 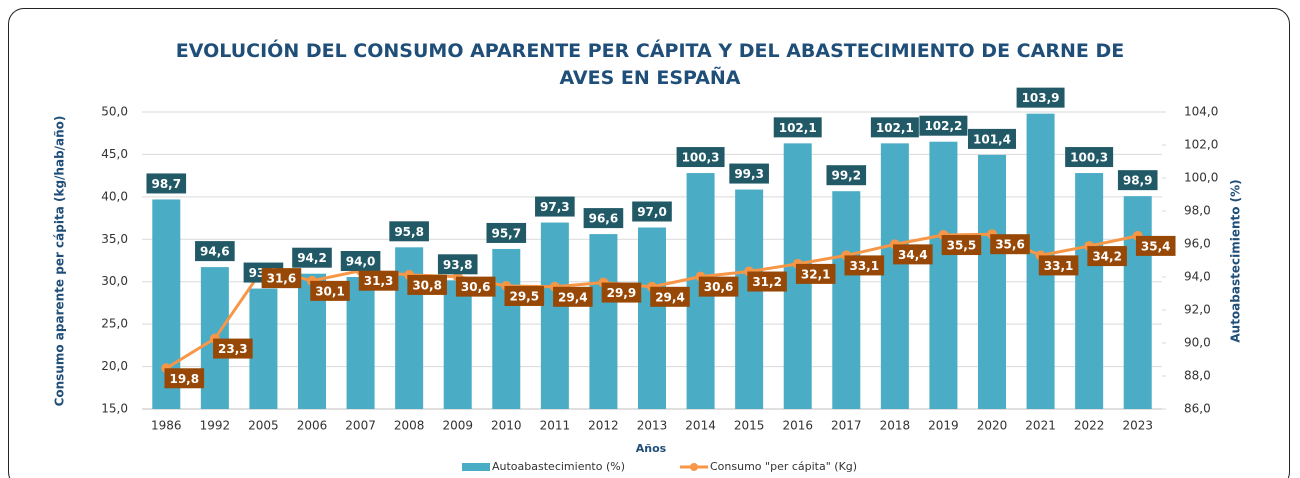 I want to click on data-label: 98,9, so click(x=1137, y=180).